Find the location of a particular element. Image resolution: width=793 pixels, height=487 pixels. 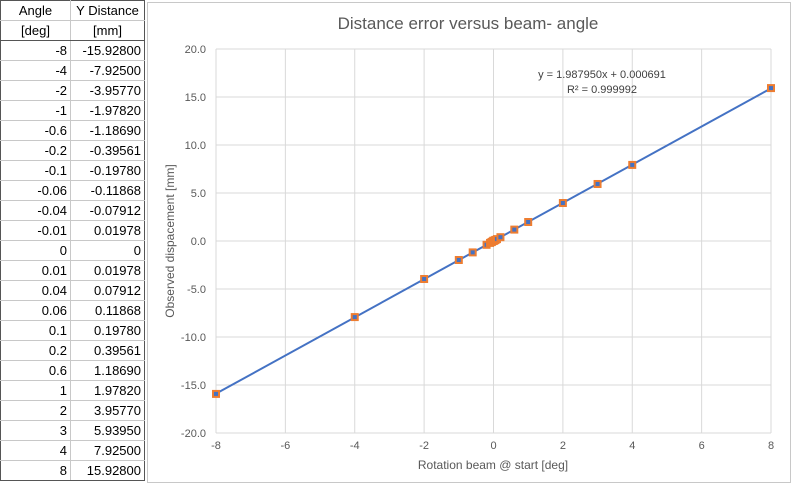

angle-cell: 1 is located at coordinates (35, 390).